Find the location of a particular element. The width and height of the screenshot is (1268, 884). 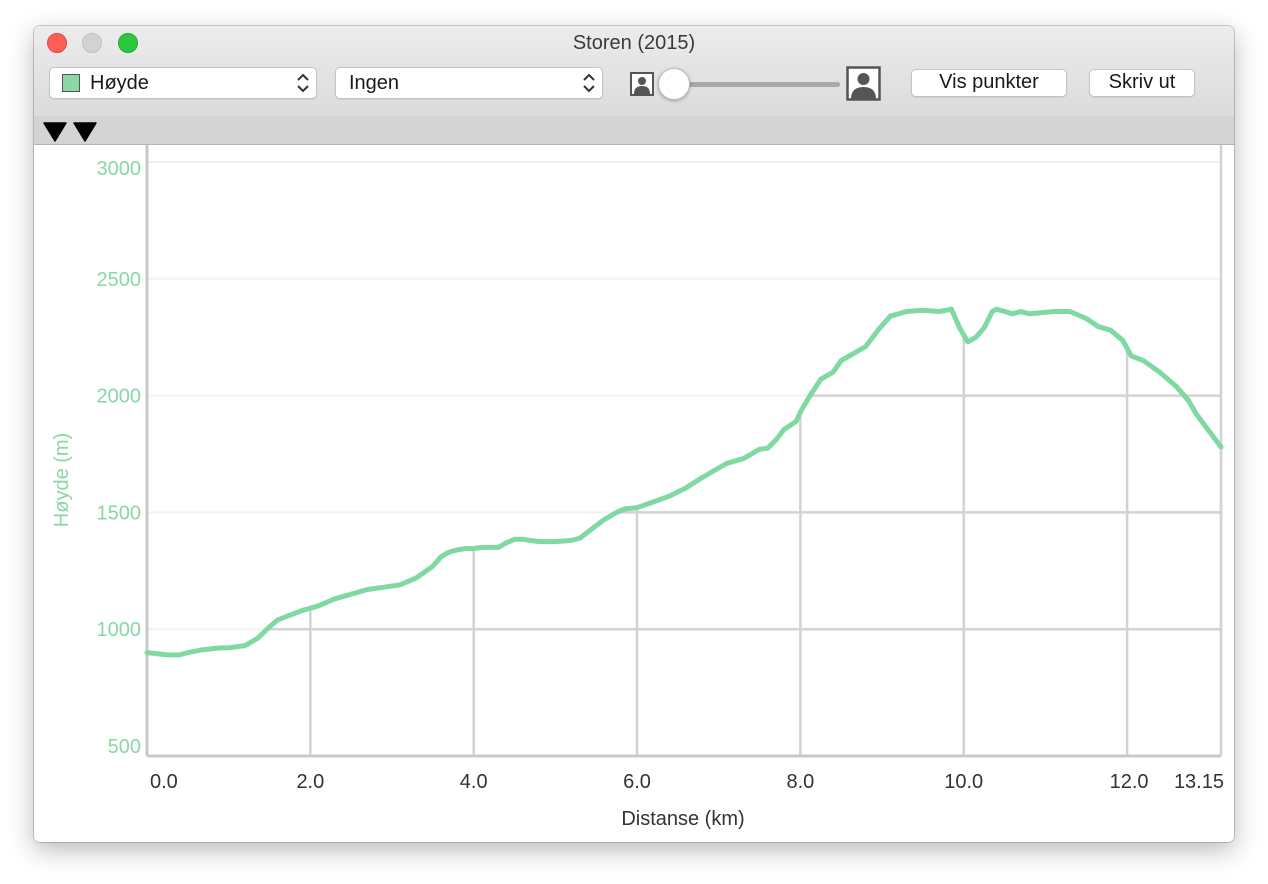

x-tick-label: 13.15 is located at coordinates (1199, 782).